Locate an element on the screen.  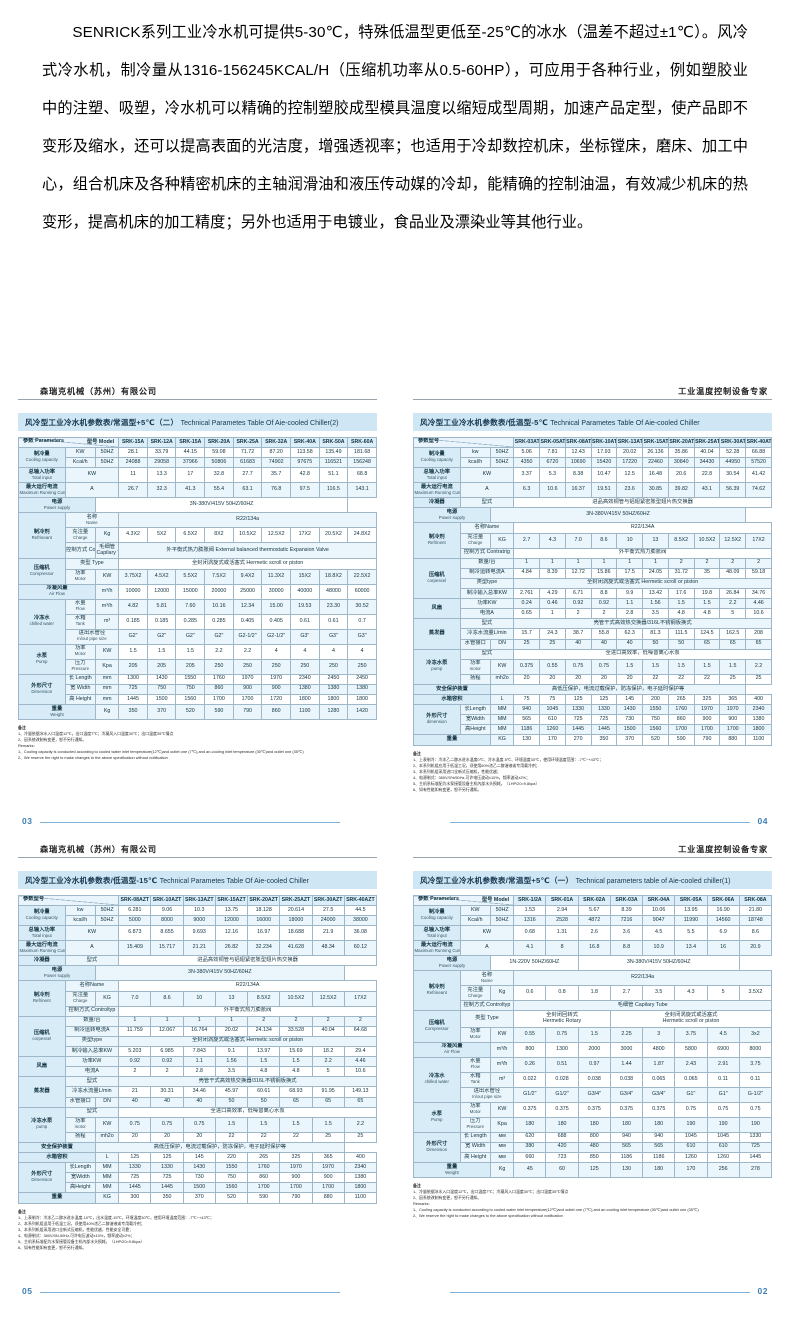
row-unit-cell: mh2o is located at coordinates (502, 679).